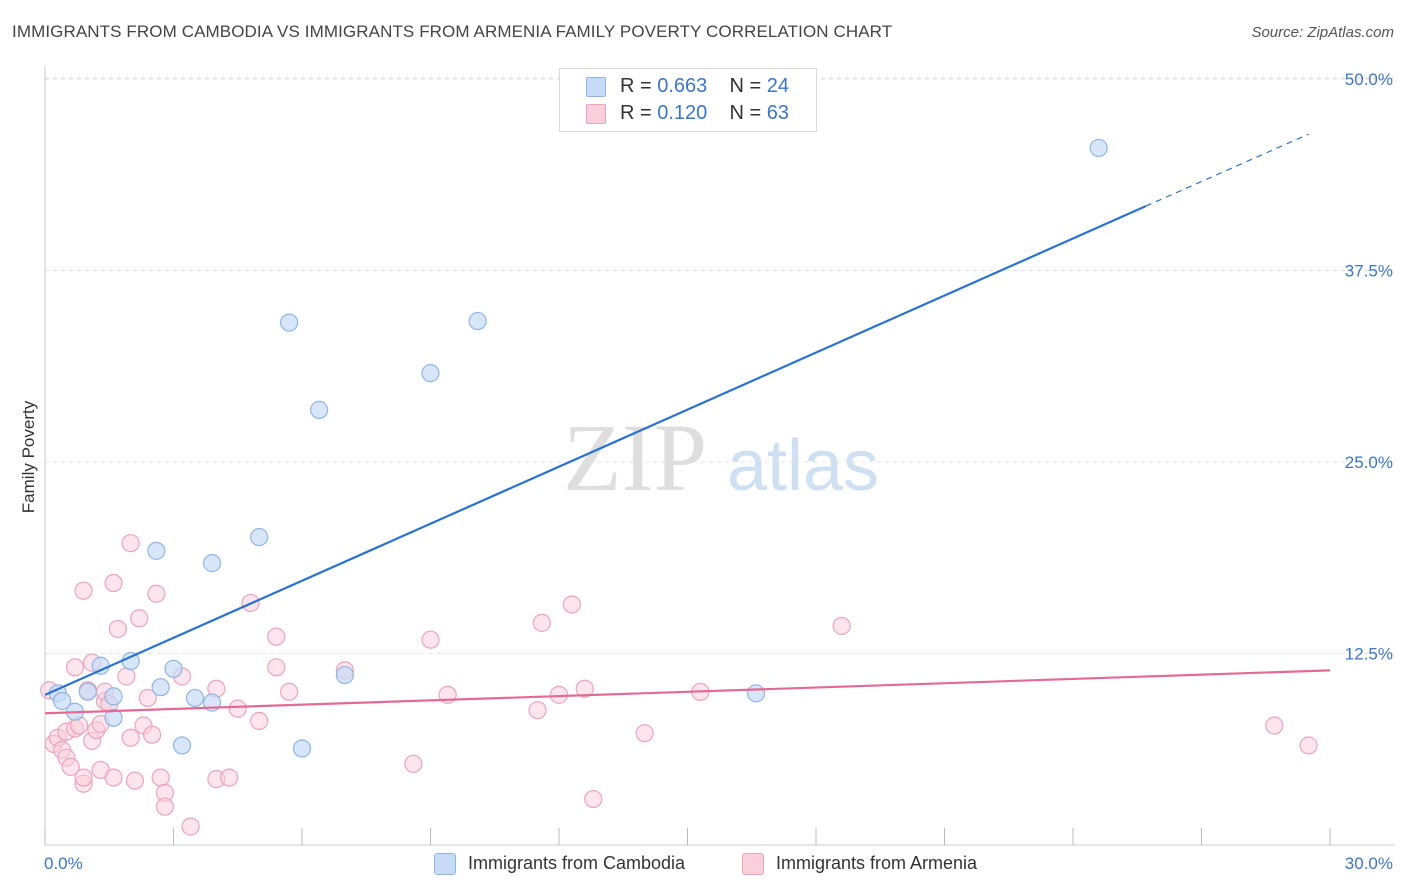 Image resolution: width=1406 pixels, height=892 pixels. What do you see at coordinates (63, 863) in the screenshot?
I see `x-tick-label-min: 0.0%` at bounding box center [63, 863].